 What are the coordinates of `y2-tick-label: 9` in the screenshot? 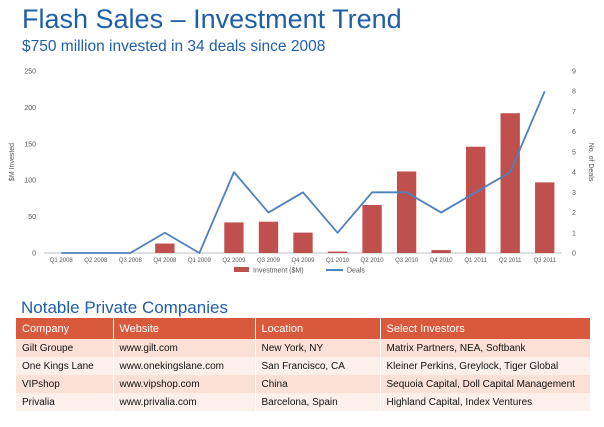 It's located at (574, 72).